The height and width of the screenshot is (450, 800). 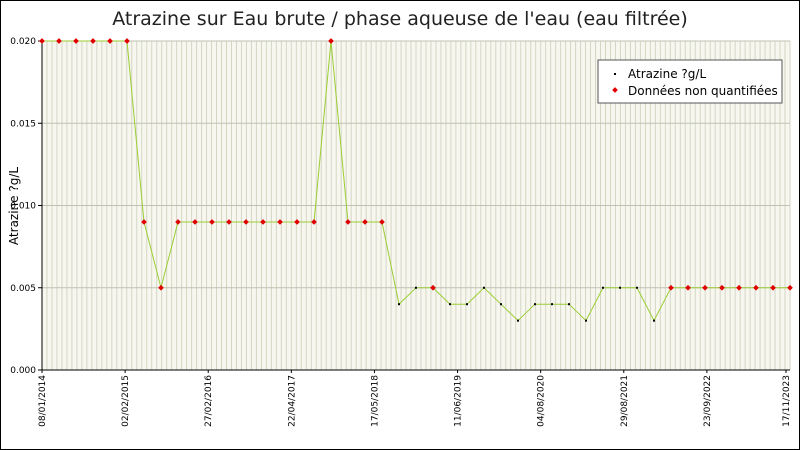 What do you see at coordinates (23, 42) in the screenshot?
I see `y-tick-label: 0.020` at bounding box center [23, 42].